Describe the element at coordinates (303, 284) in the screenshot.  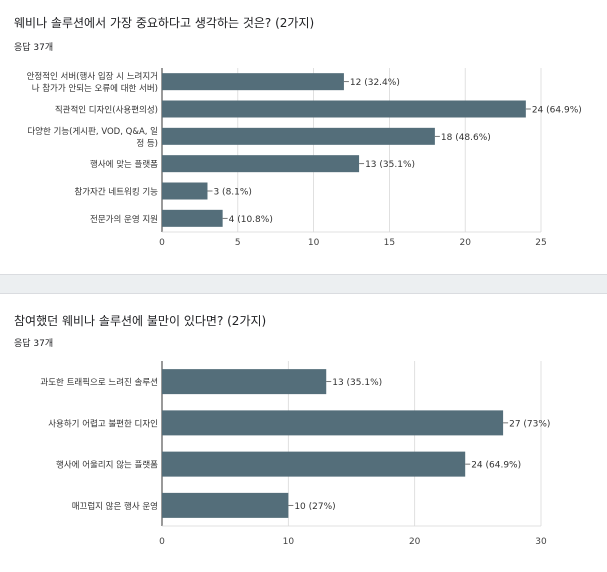
I see `card-separator` at that location.